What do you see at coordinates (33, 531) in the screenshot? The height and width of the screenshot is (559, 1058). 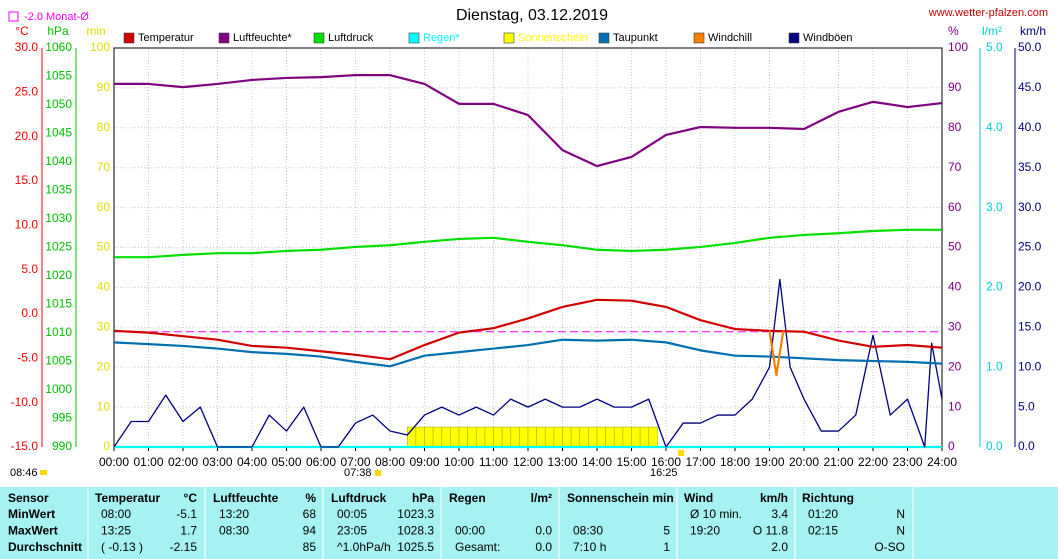 I see `row-label: MaxWert` at bounding box center [33, 531].